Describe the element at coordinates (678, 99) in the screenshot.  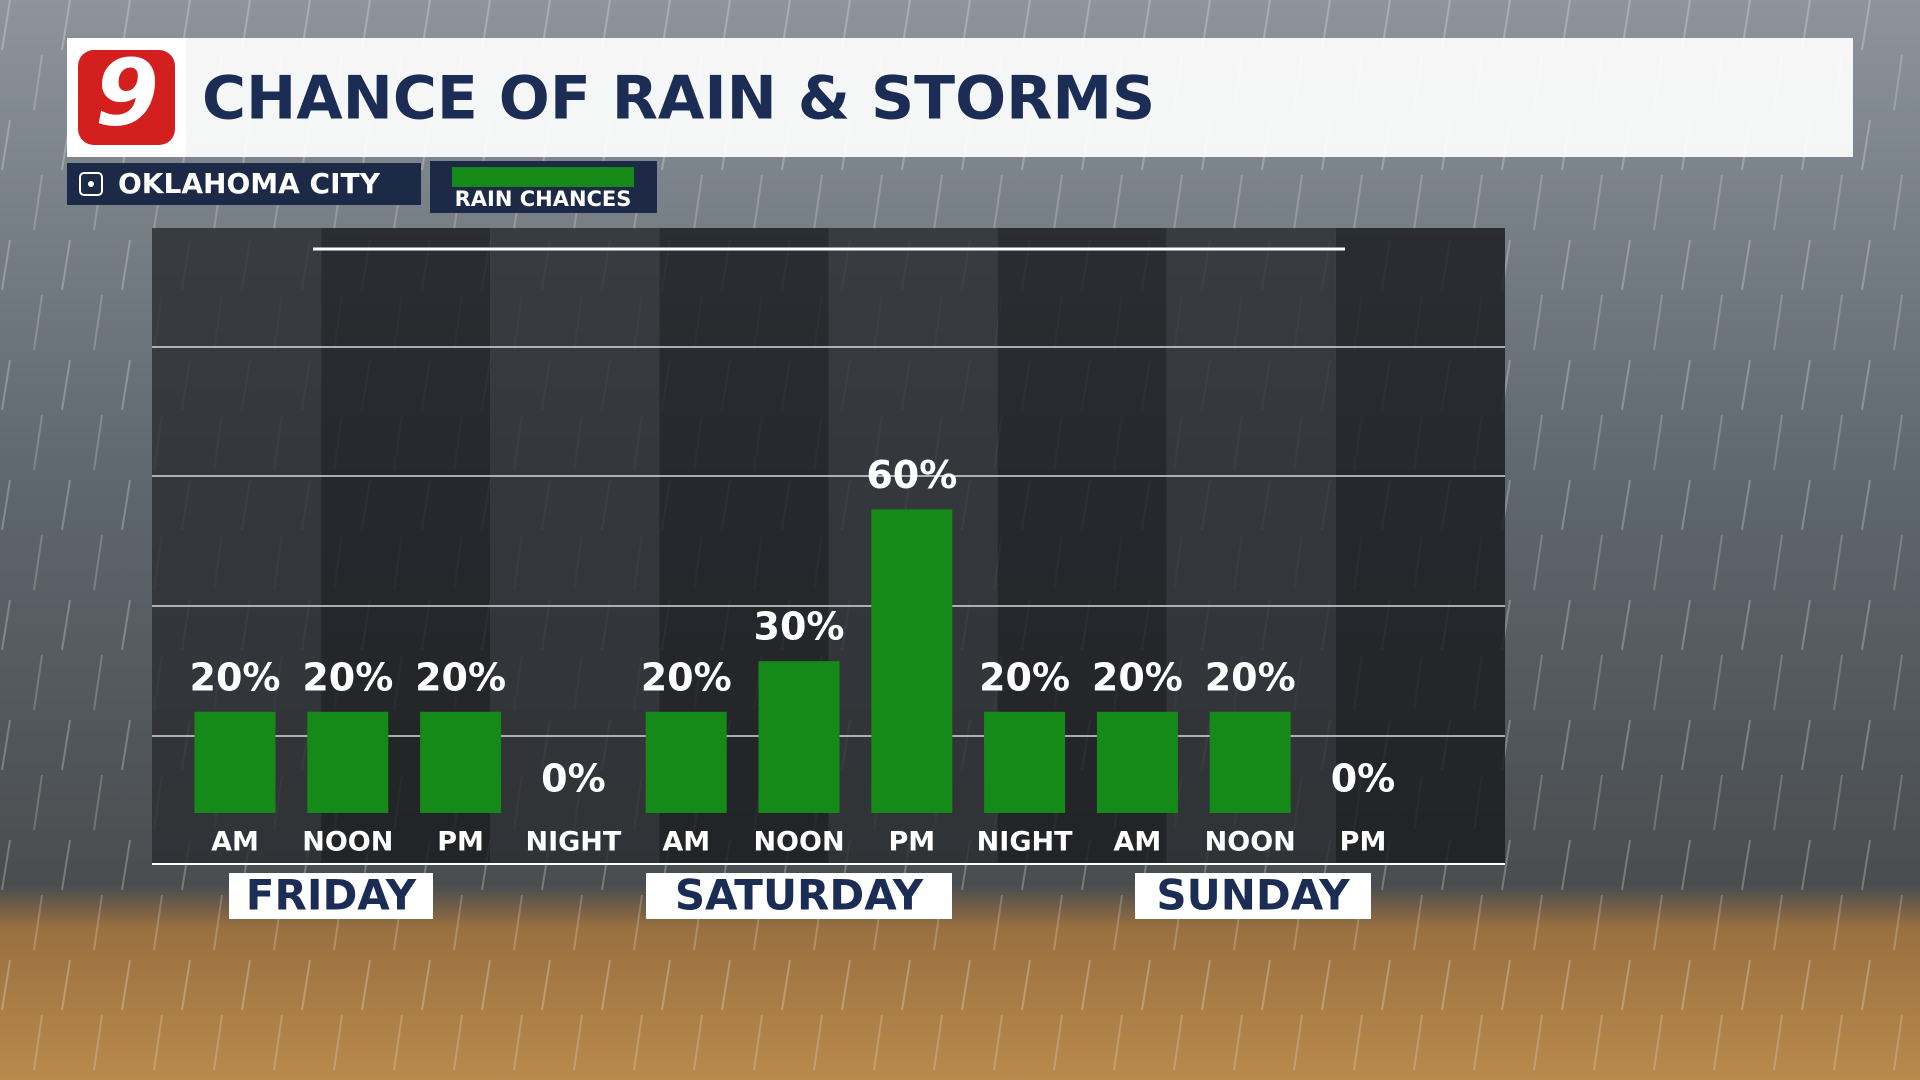
I see `chart-title: CHANCE OF RAIN & STORMS` at that location.